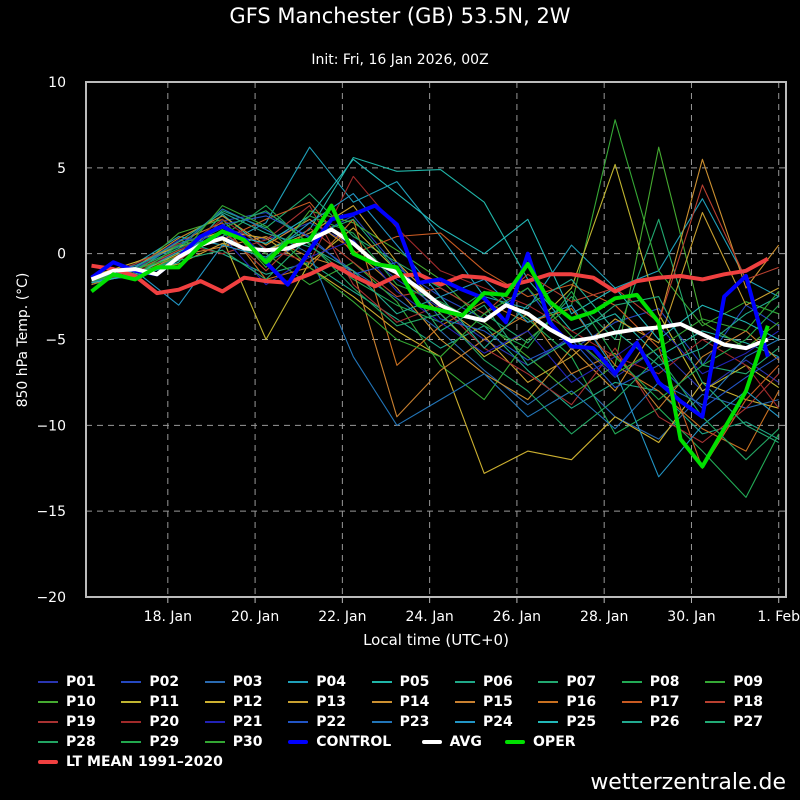 Image resolution: width=800 pixels, height=800 pixels. What do you see at coordinates (233, 722) in the screenshot?
I see `legend-item: P21` at bounding box center [233, 722].